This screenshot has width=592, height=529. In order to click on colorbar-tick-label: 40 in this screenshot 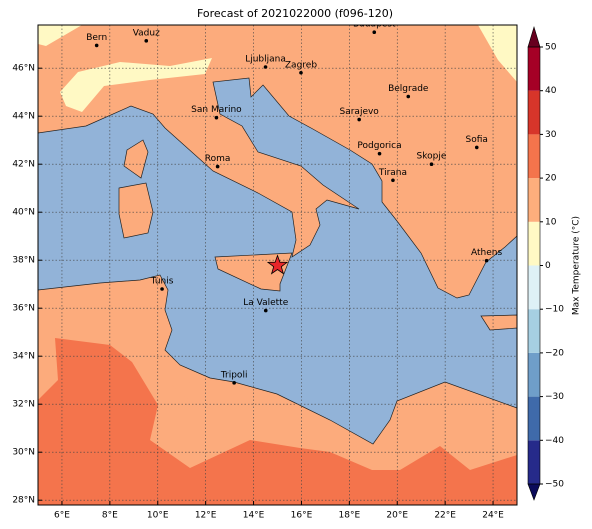, I will do `click(551, 91)`.